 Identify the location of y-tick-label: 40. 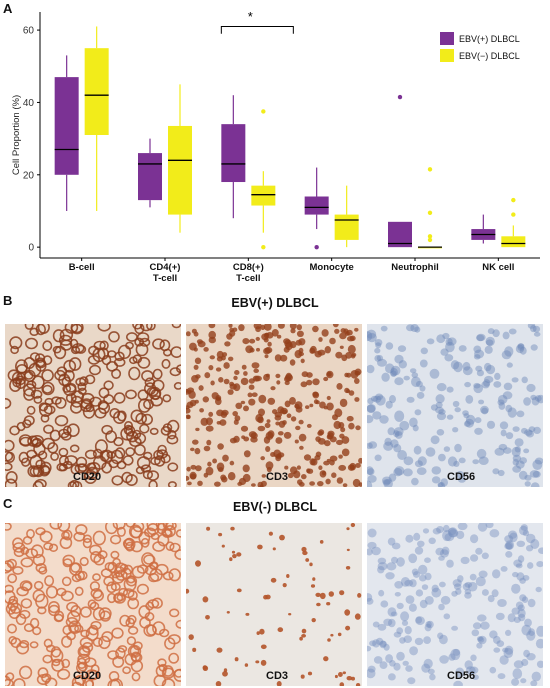
(29, 103).